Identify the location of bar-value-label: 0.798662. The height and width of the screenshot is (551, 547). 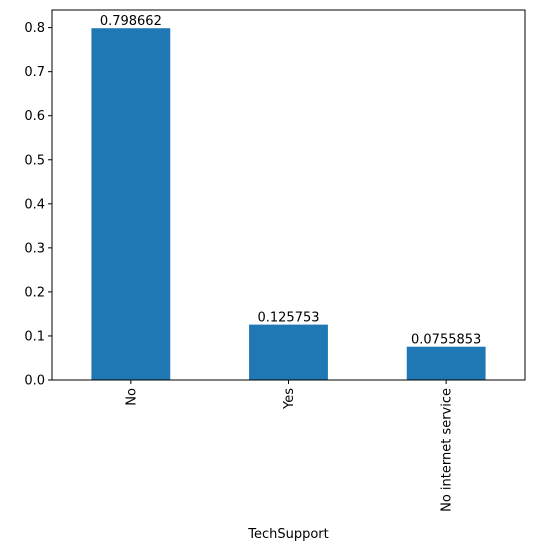
(131, 21).